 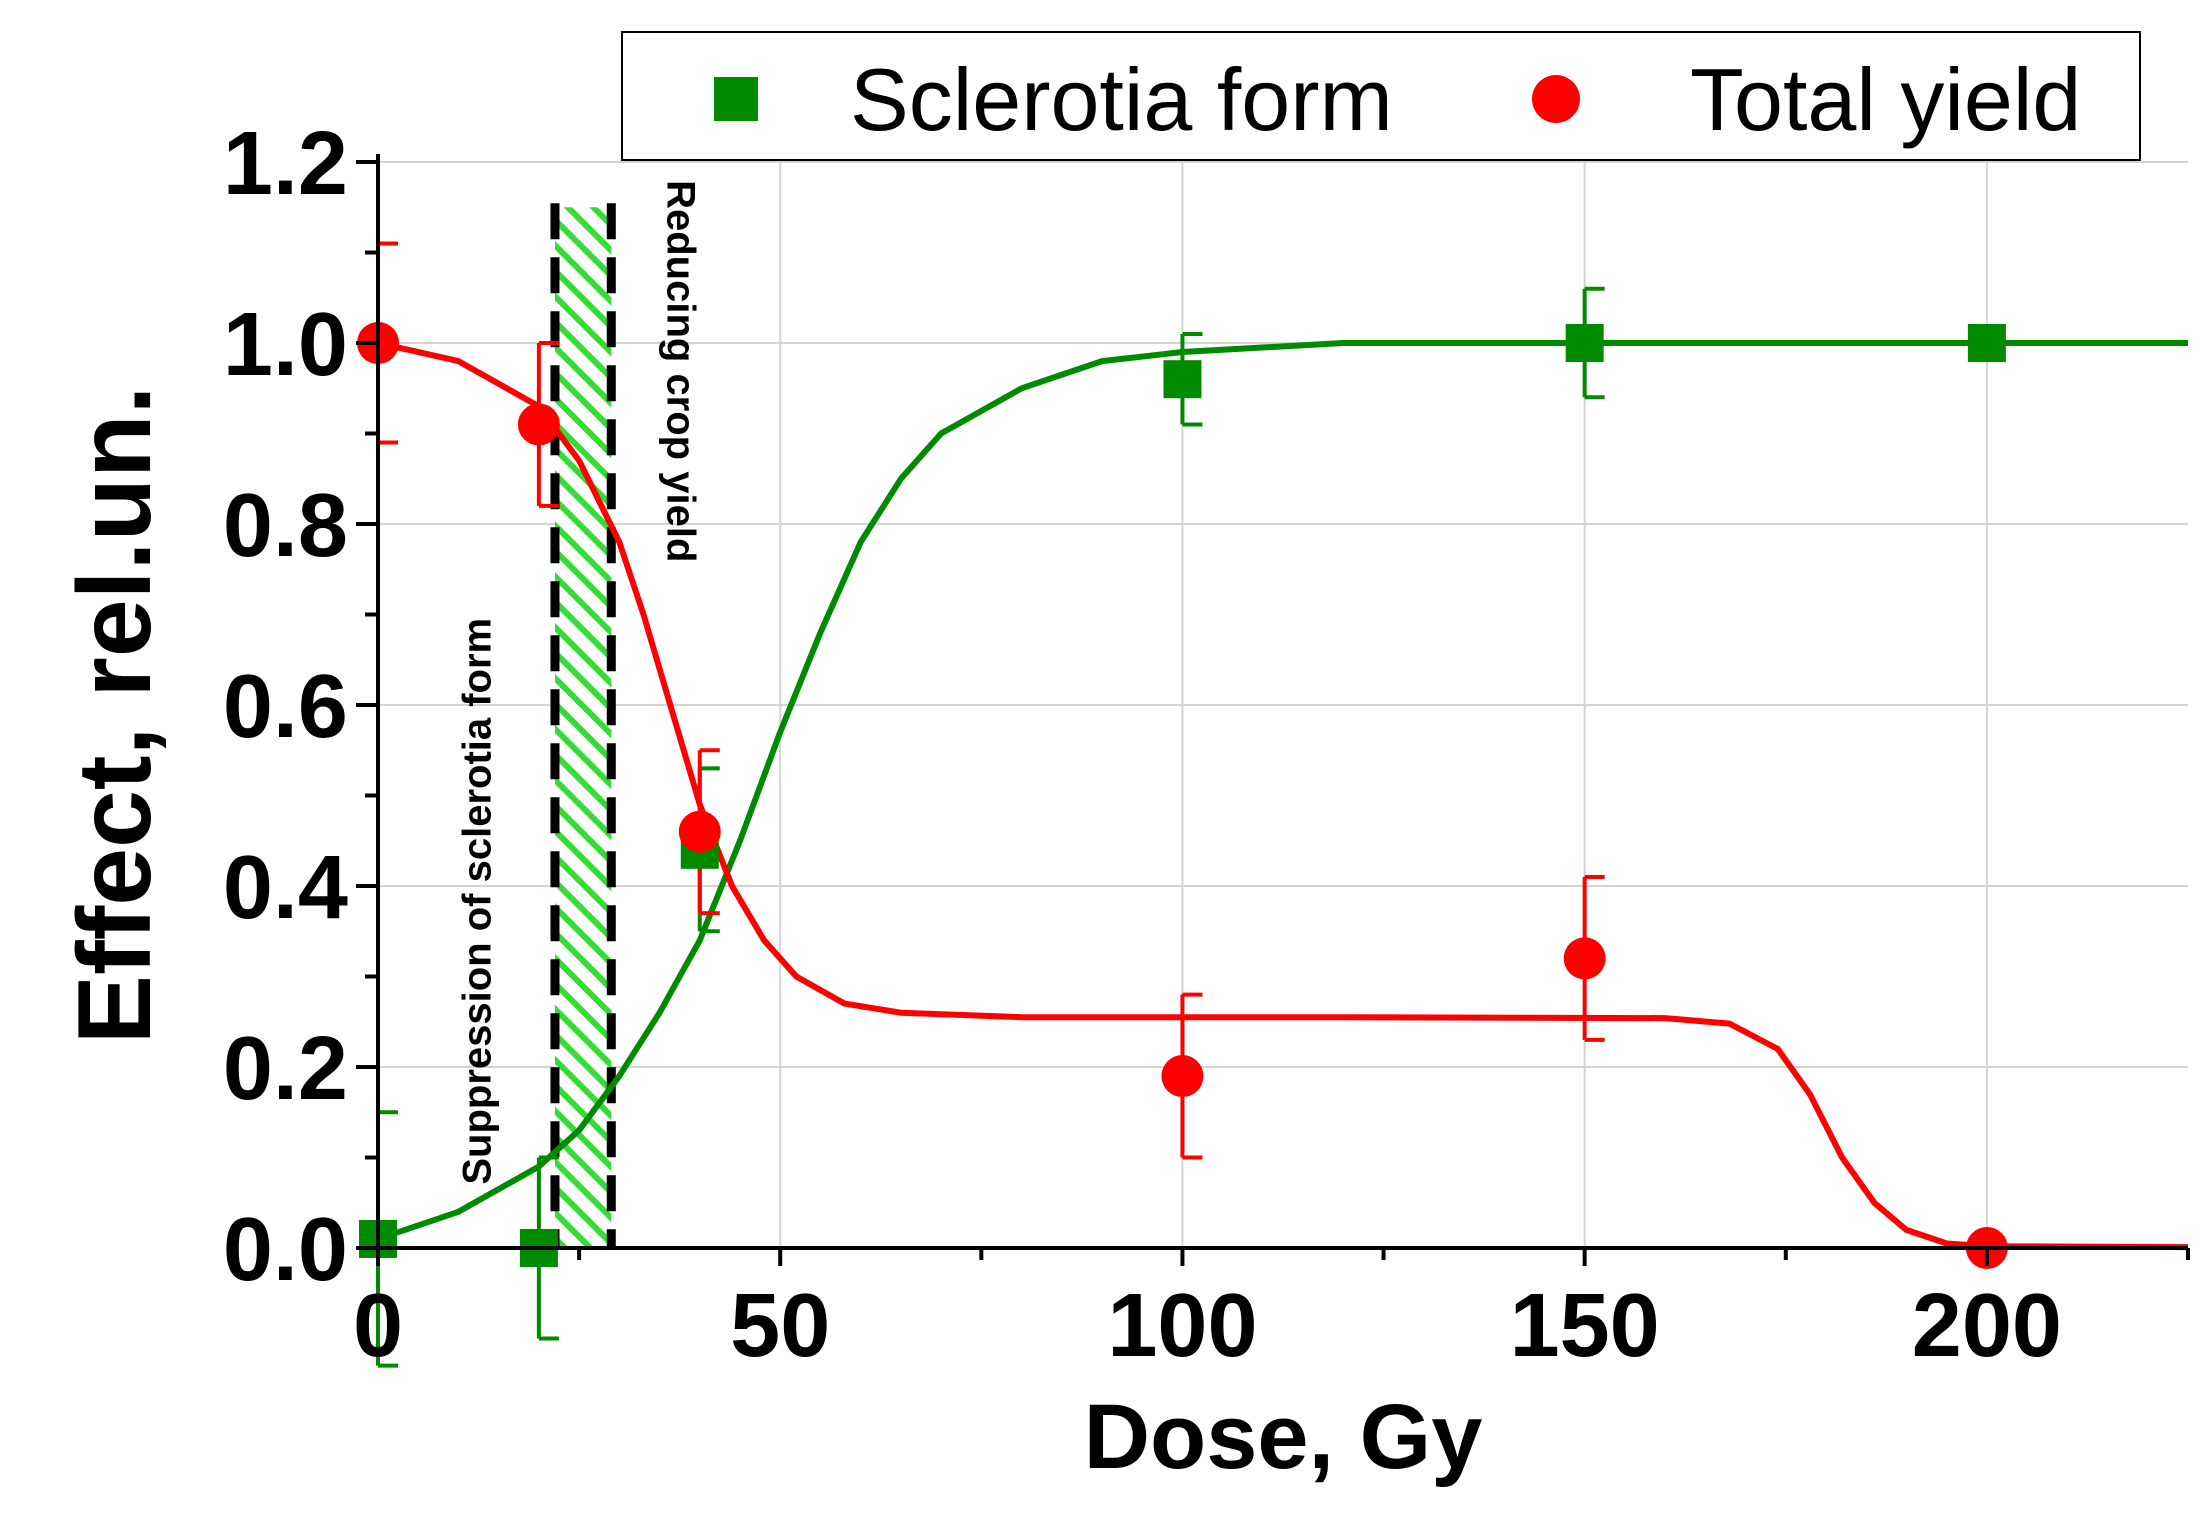 I want to click on y-tick-label: 1.0, so click(x=285, y=345).